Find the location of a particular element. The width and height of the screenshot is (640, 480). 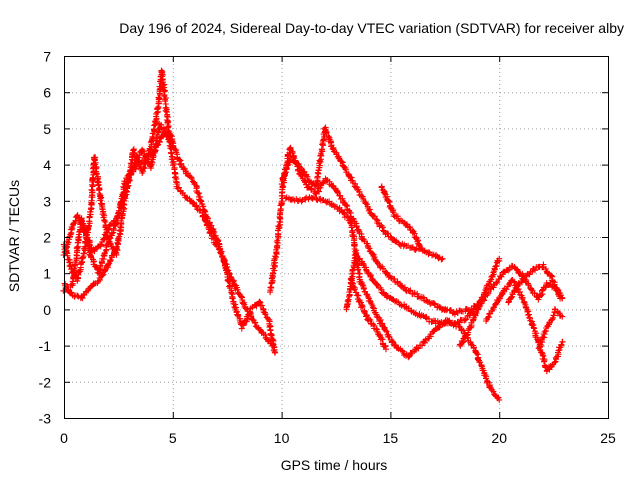

x-tick-label: 20 is located at coordinates (499, 438).